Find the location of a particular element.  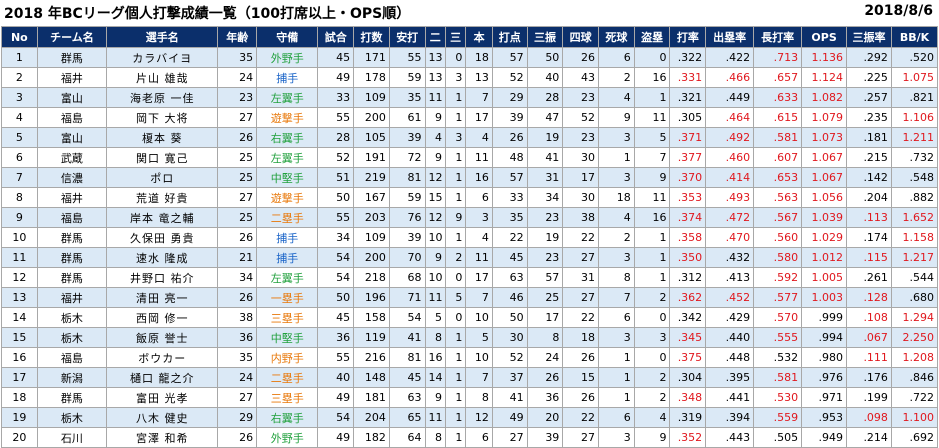

cell-doubles: 4 is located at coordinates (435, 137).